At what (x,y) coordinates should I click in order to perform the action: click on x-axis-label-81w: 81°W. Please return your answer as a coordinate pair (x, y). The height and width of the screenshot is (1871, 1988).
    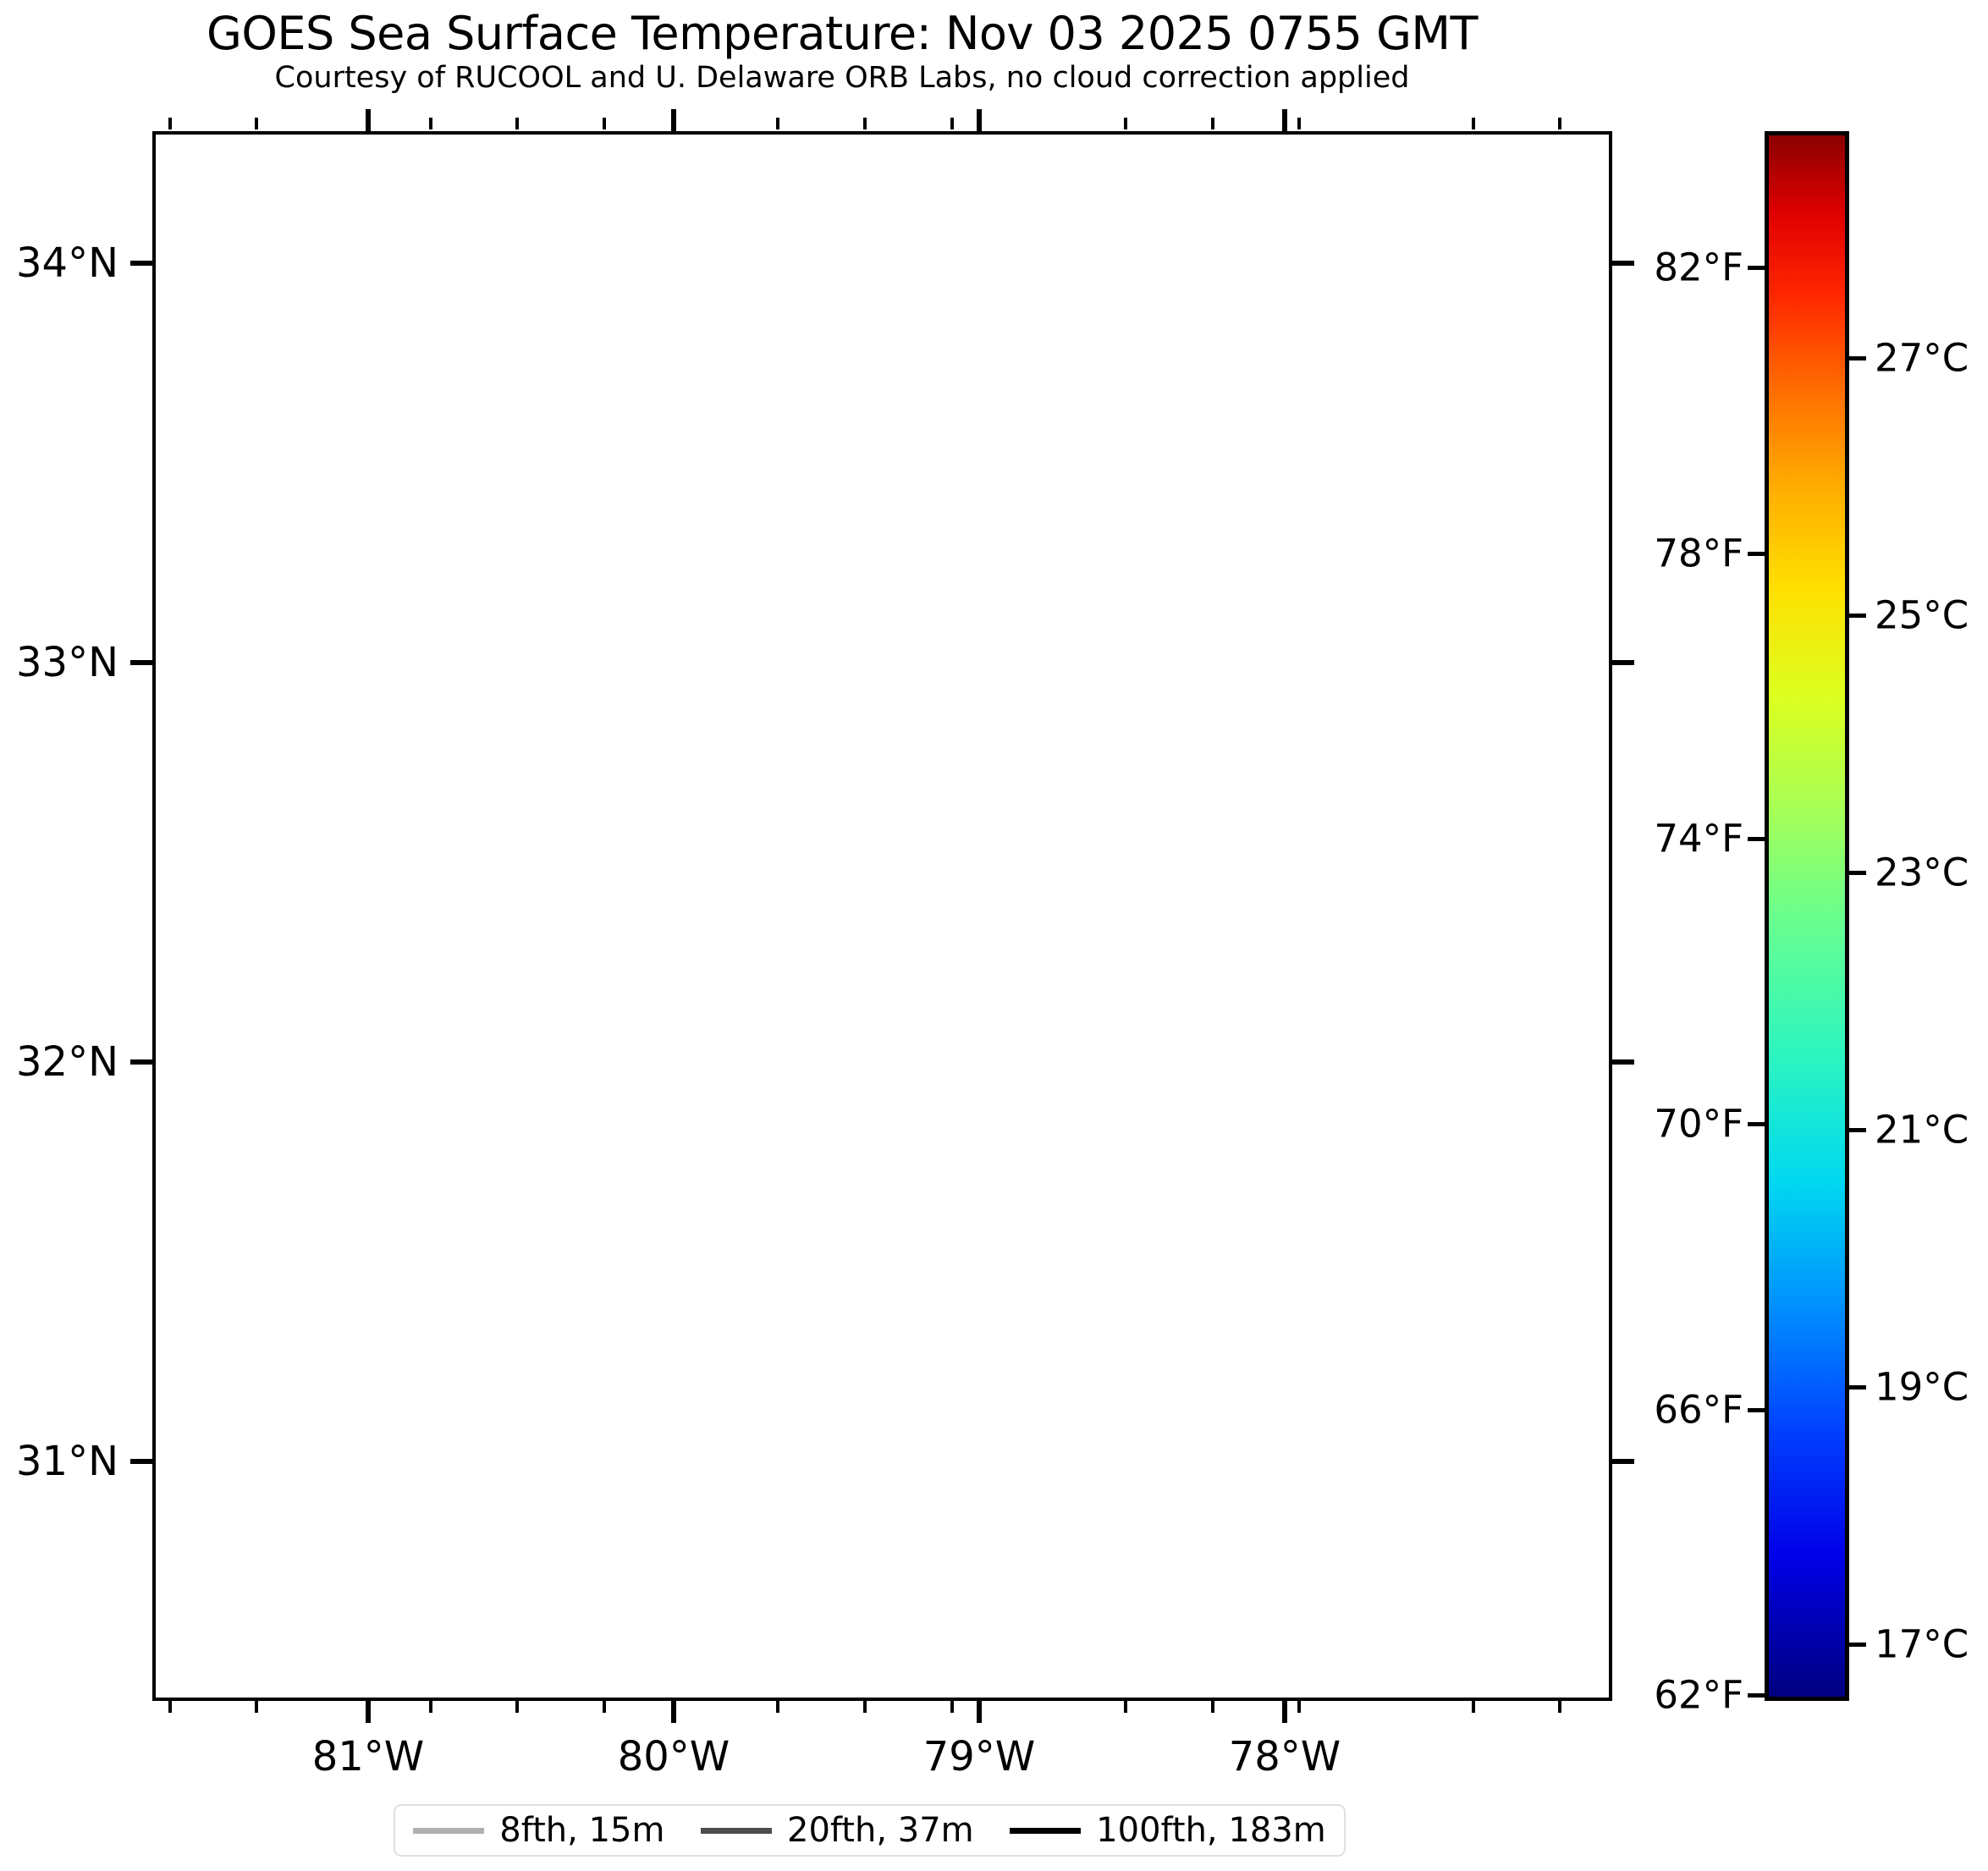
    Looking at the image, I should click on (368, 1756).